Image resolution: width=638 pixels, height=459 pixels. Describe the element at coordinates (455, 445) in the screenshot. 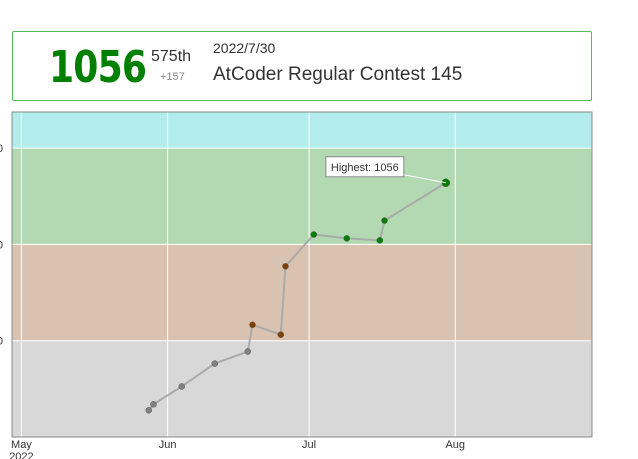

I see `x-tick-label: Aug` at that location.